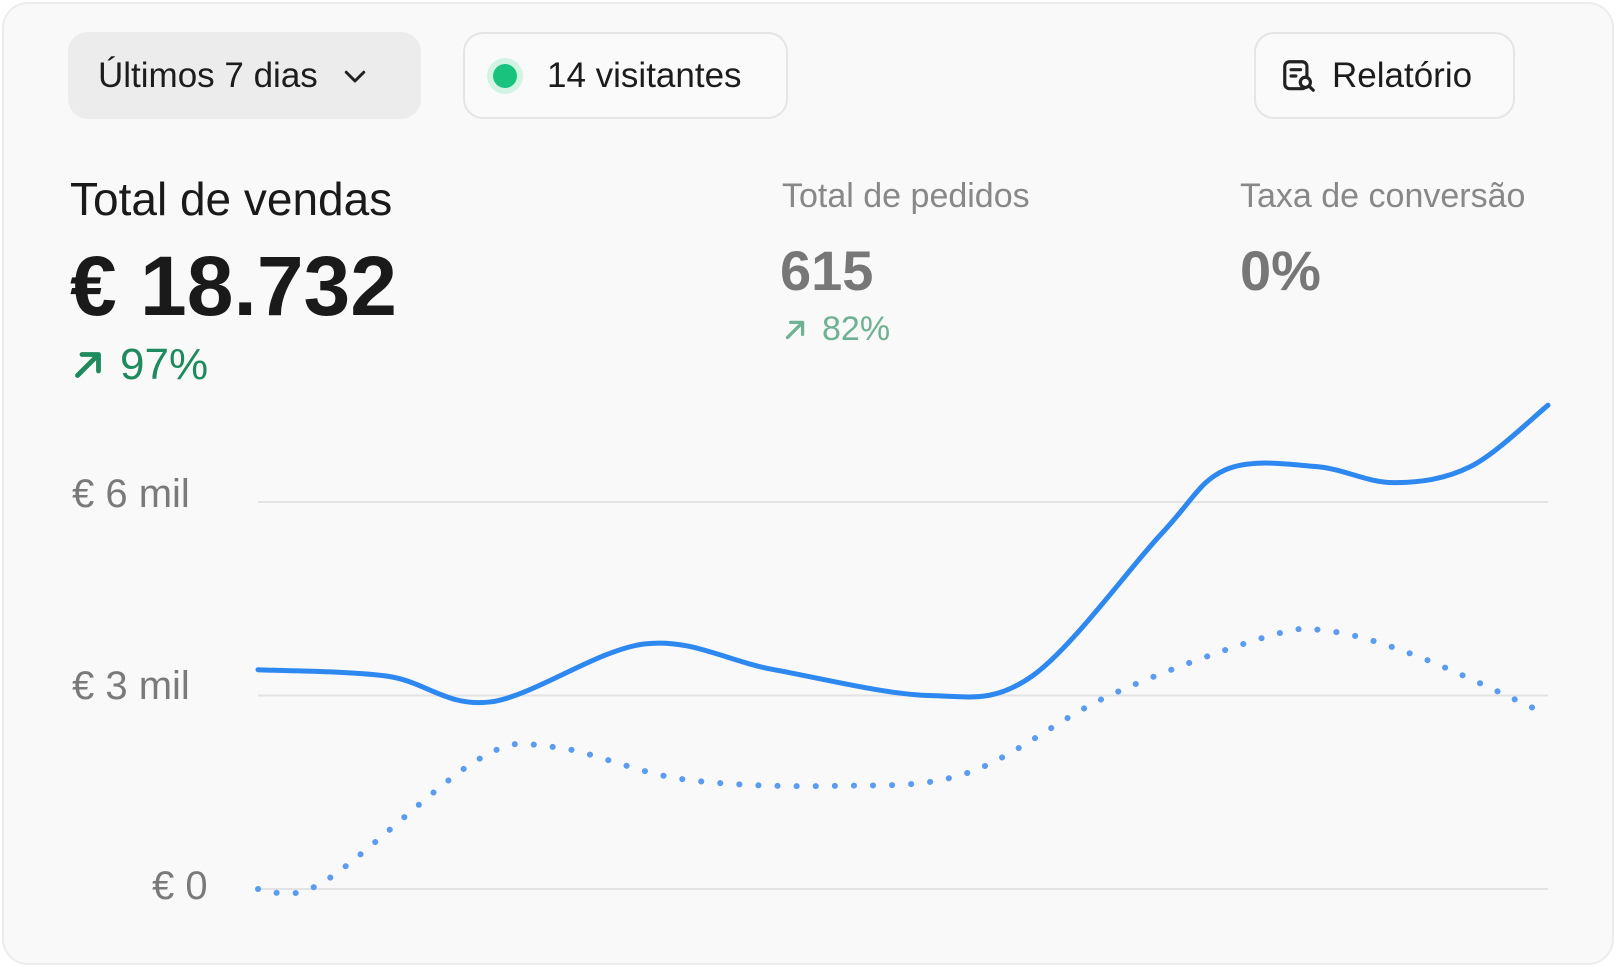 The width and height of the screenshot is (1620, 971). Describe the element at coordinates (233, 286) in the screenshot. I see `total-sales-value: € 18.732` at that location.